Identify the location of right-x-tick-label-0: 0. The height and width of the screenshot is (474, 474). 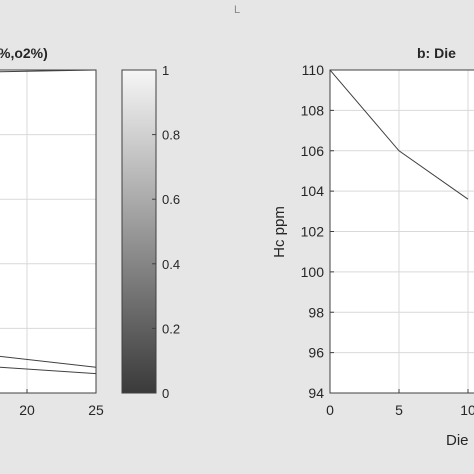
(330, 410).